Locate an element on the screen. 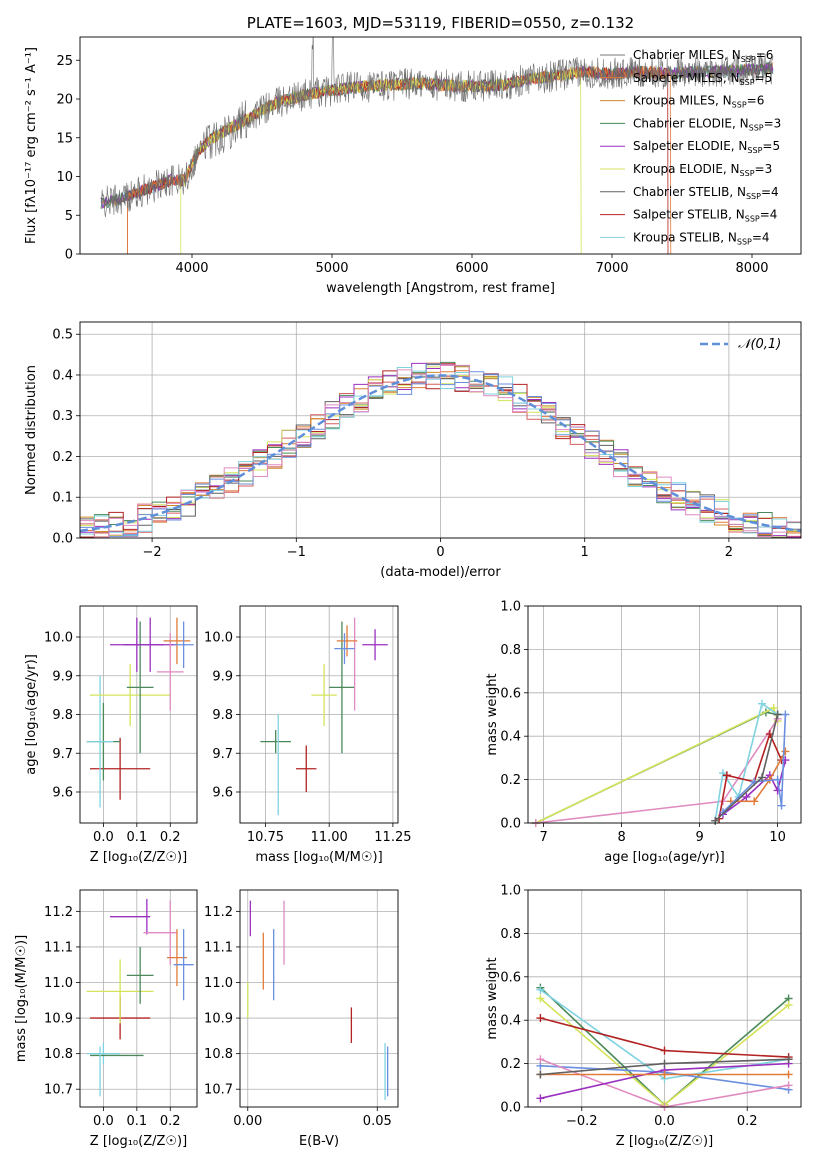 The width and height of the screenshot is (819, 1170). model-spectrum-line is located at coordinates (399, 159).